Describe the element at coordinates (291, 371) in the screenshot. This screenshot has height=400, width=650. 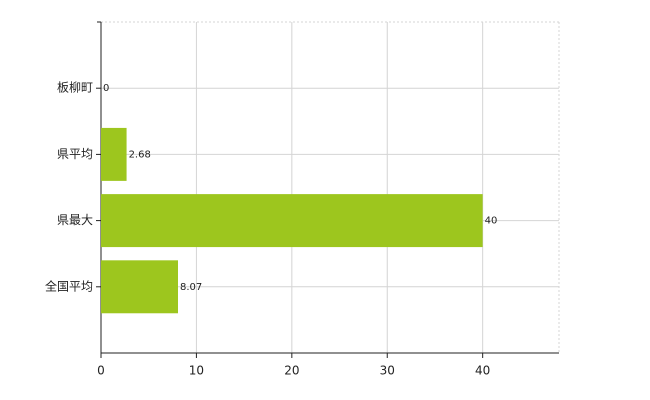
I see `x-tick-label: 20` at that location.